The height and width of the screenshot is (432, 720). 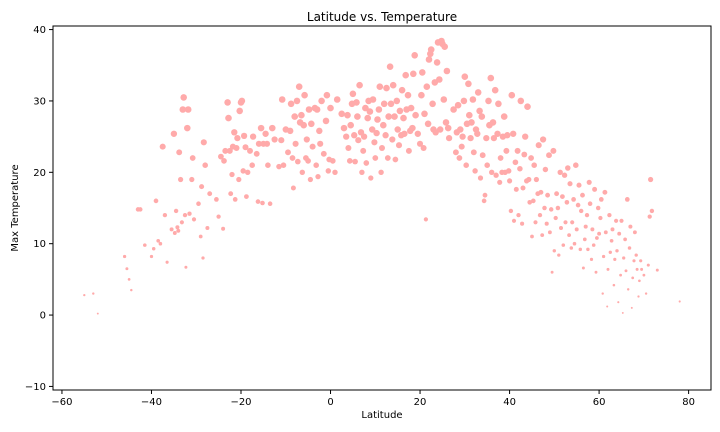 I want to click on x-axis: −60 −40 −20 0 20 40 60 80, so click(x=373, y=399).